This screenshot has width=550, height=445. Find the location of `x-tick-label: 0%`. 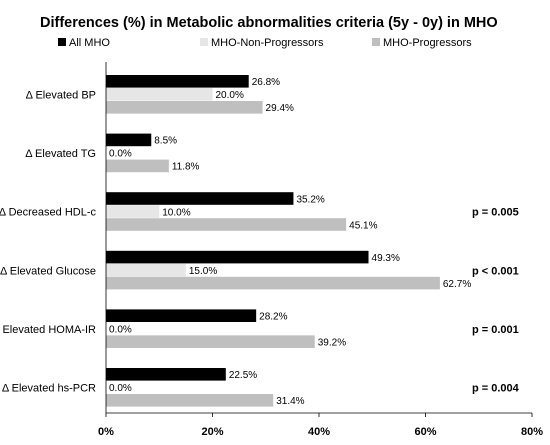

x-tick-label: 0% is located at coordinates (106, 432).